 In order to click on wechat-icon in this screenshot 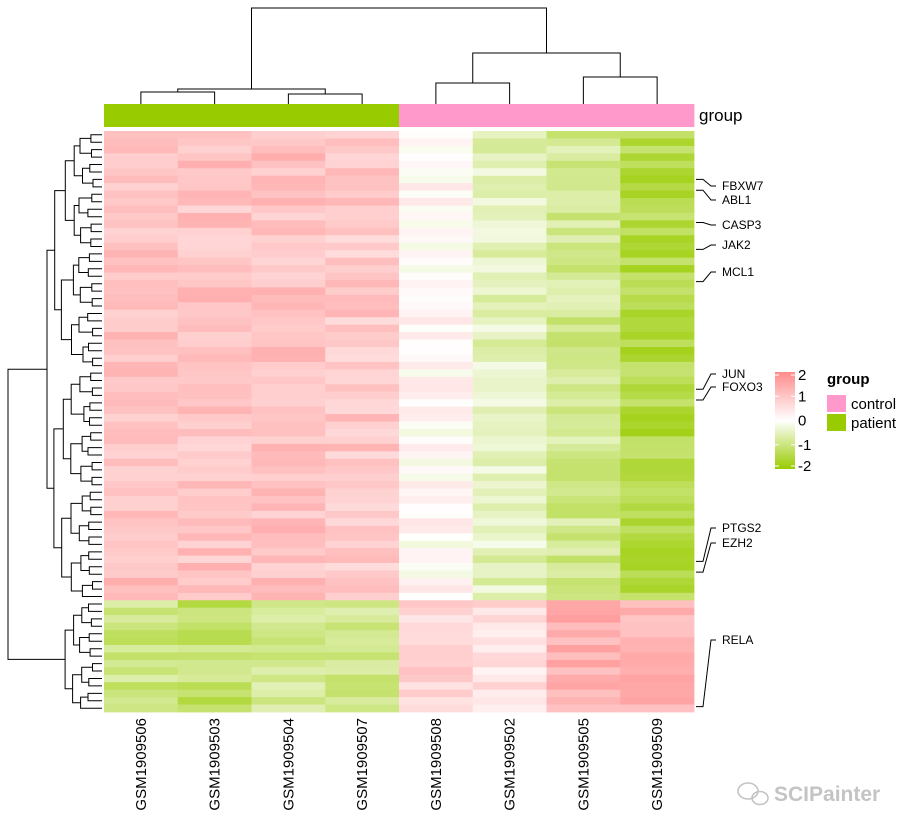, I will do `click(753, 794)`.